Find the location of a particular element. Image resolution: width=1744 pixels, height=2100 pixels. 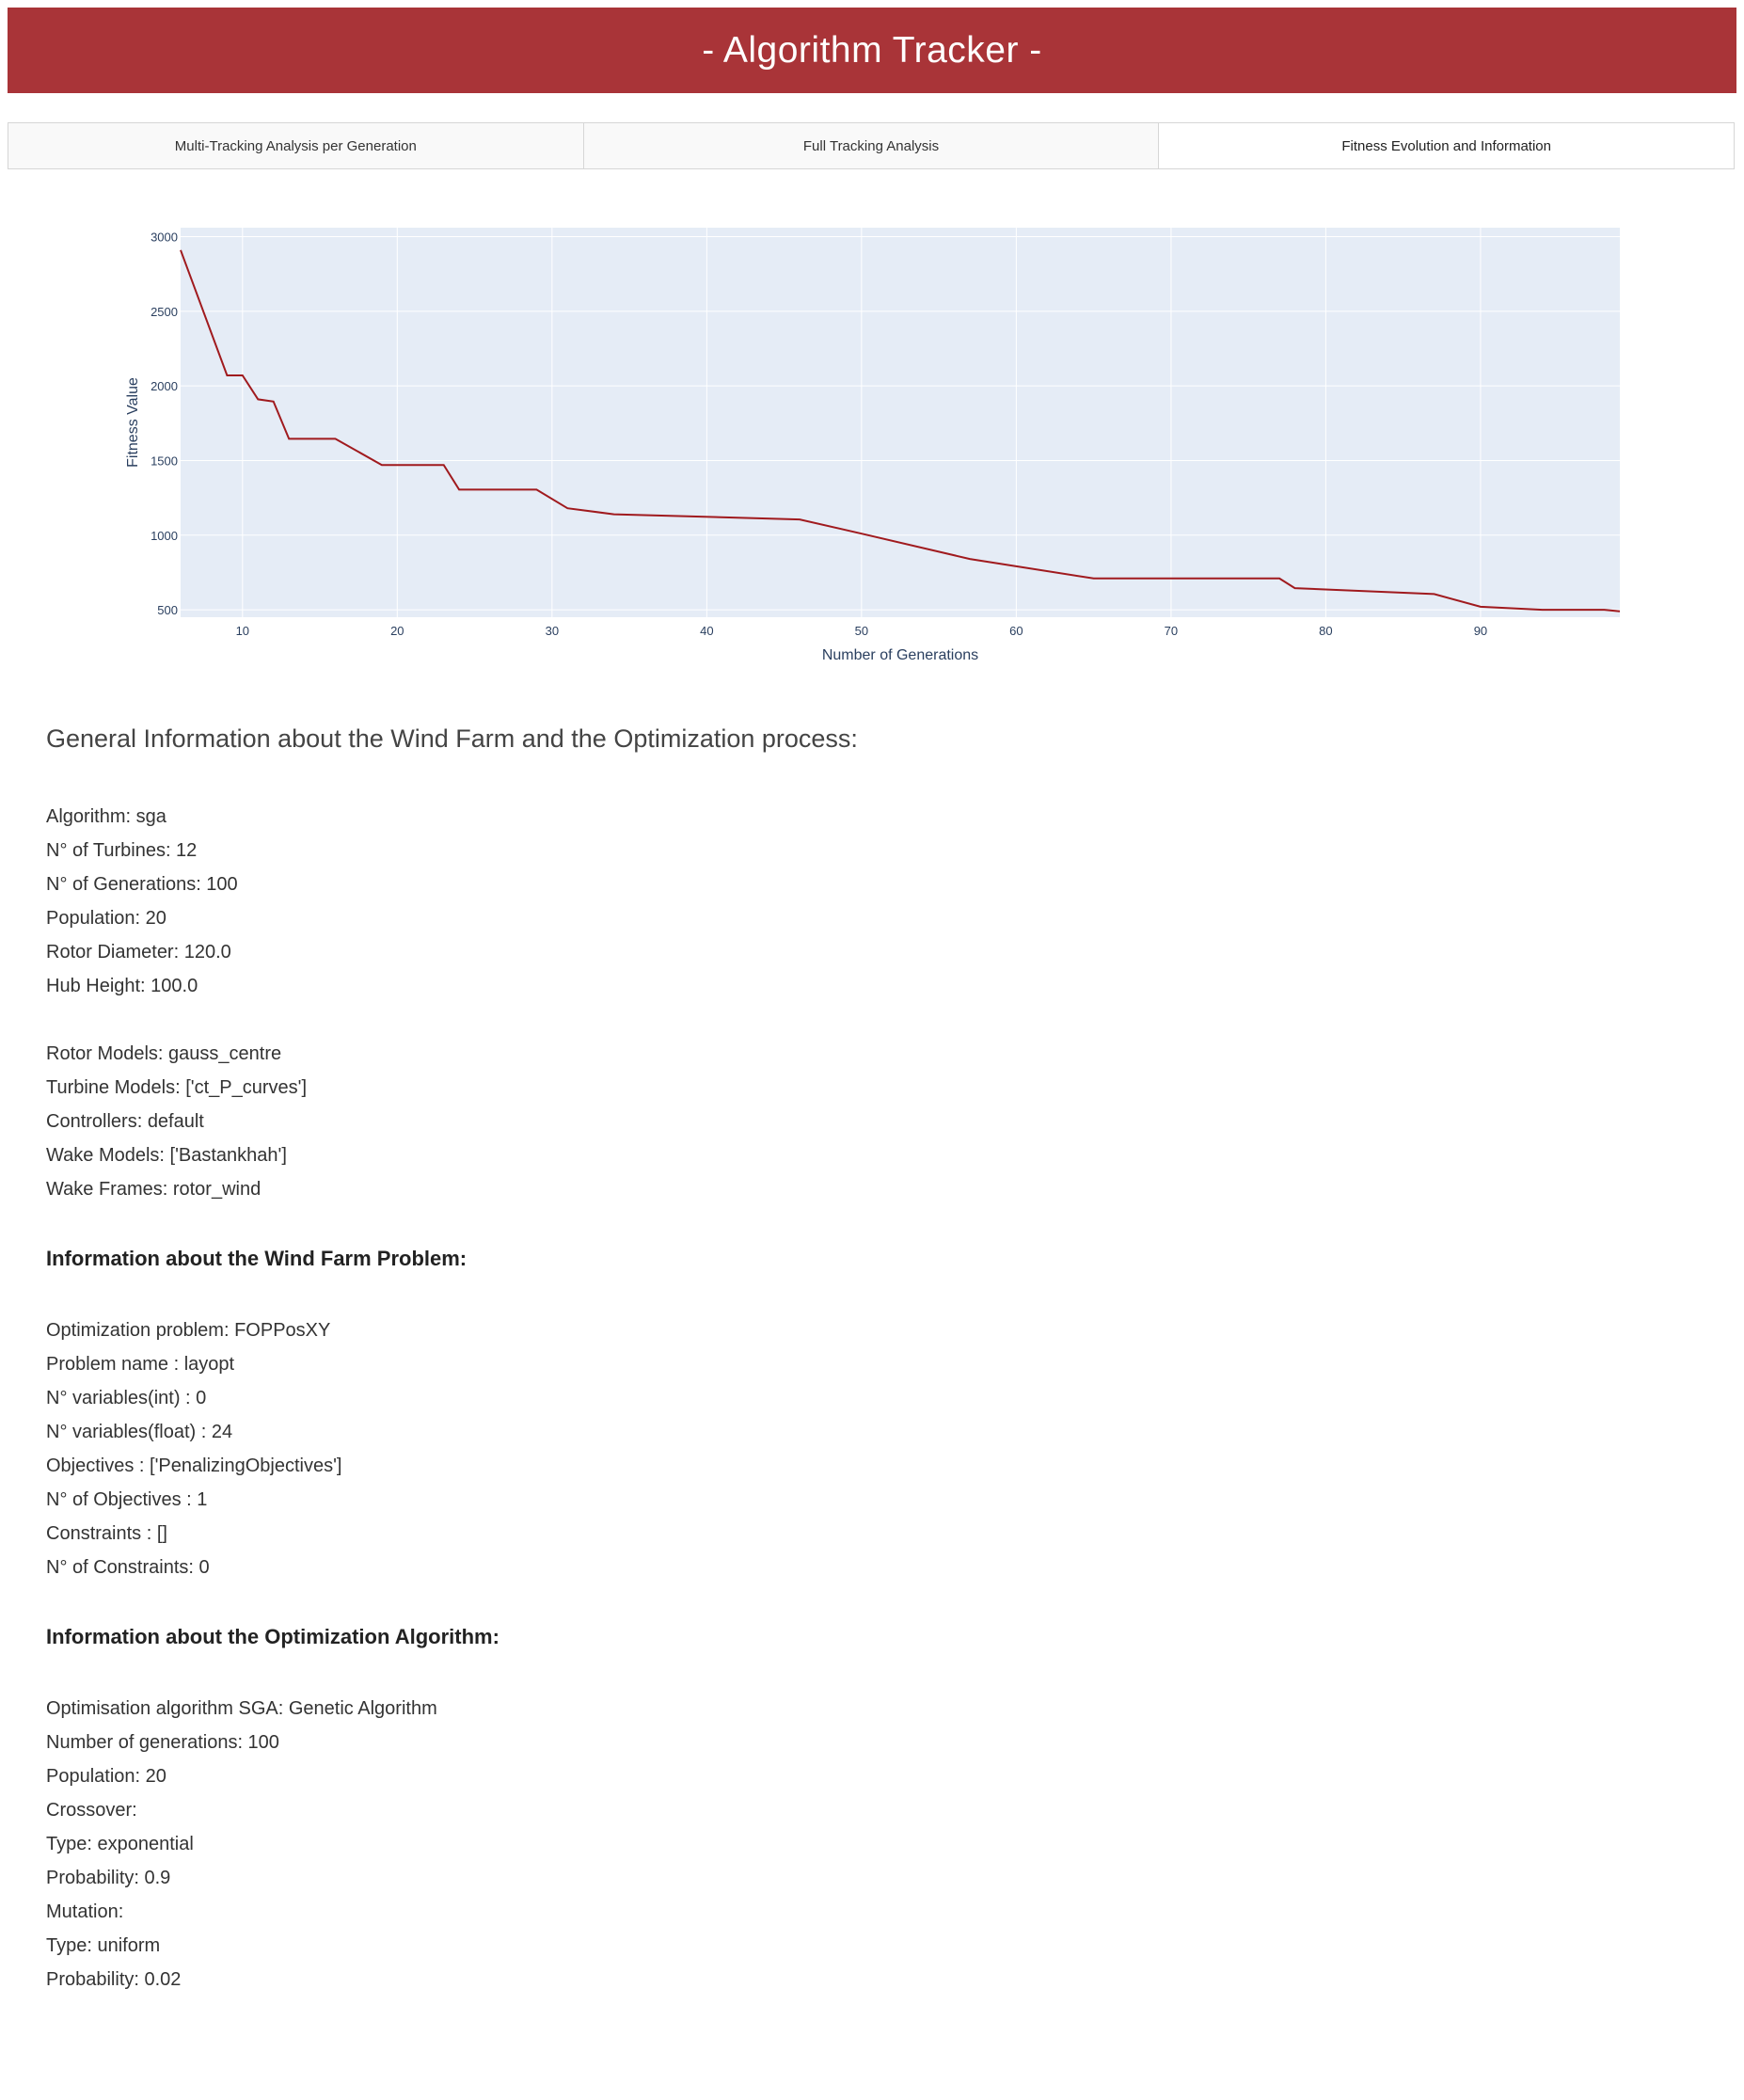

fitness-line is located at coordinates (901, 431).